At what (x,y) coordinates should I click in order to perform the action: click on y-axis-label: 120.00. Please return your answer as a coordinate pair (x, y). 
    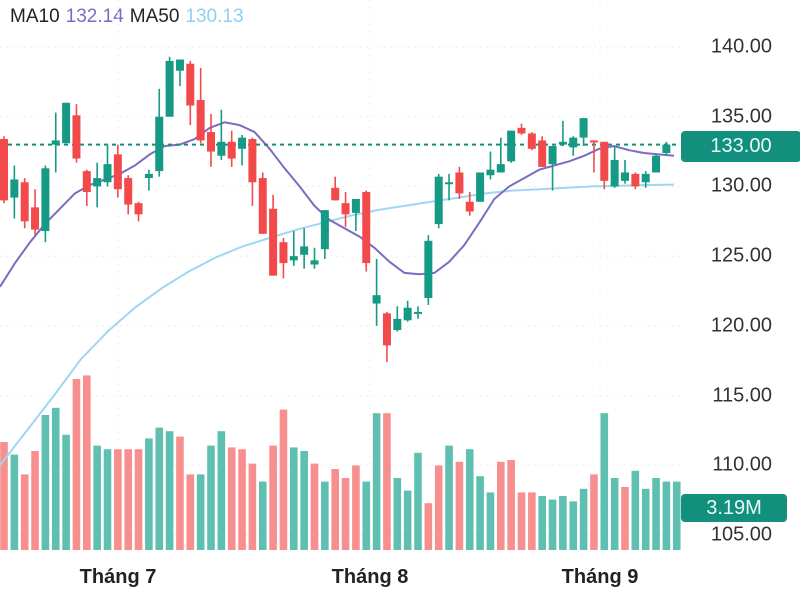
    Looking at the image, I should click on (741, 325).